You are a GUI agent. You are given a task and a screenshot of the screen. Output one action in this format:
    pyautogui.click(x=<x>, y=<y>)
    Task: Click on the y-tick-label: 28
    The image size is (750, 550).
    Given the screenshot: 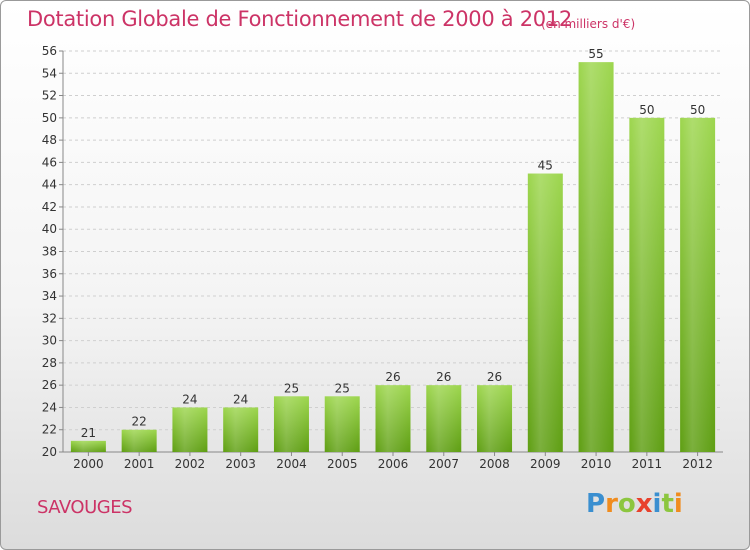 What is the action you would take?
    pyautogui.click(x=49, y=363)
    